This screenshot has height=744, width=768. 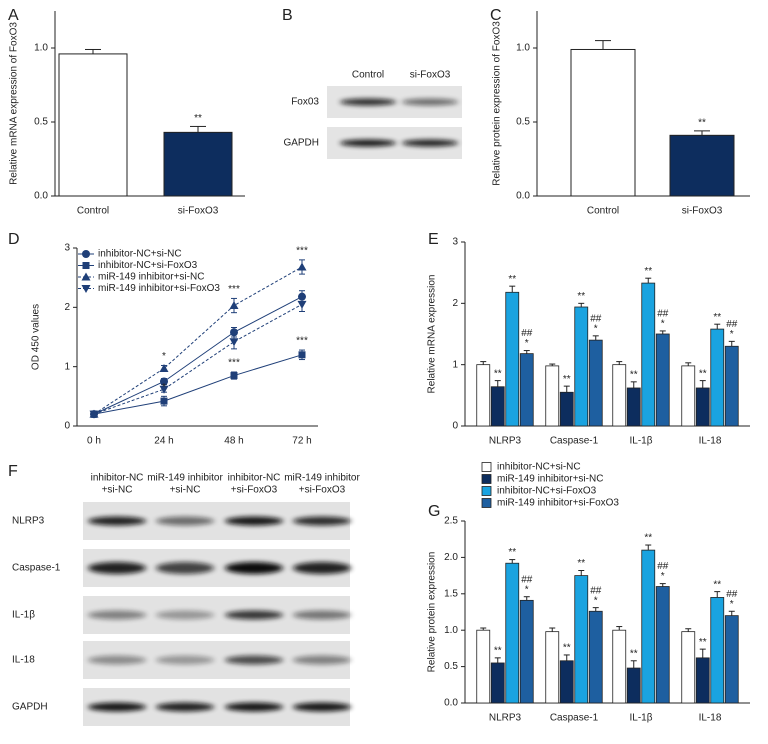 What do you see at coordinates (14, 239) in the screenshot?
I see `panel-label: D` at bounding box center [14, 239].